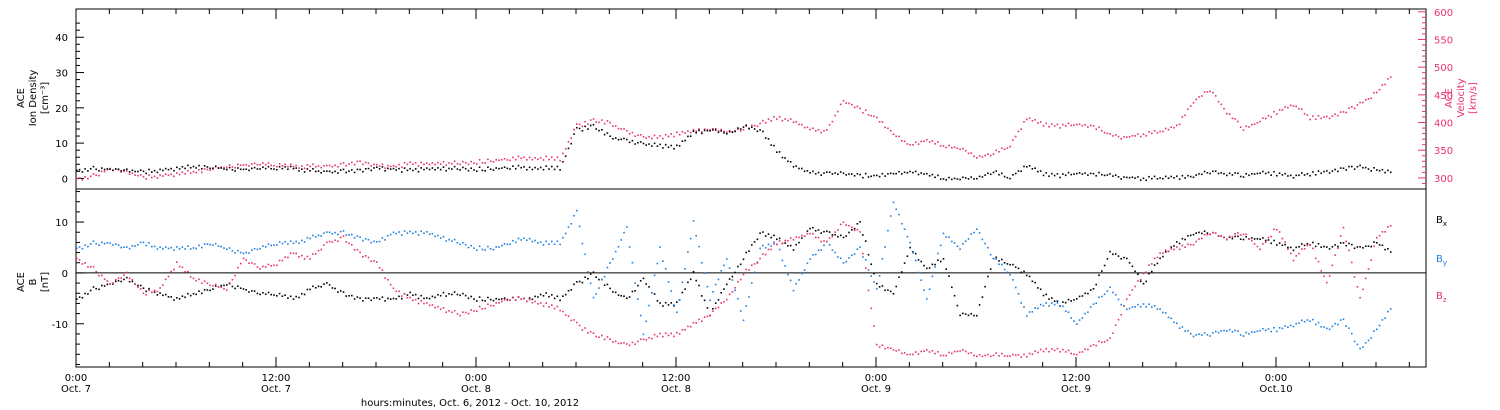  What do you see at coordinates (476, 378) in the screenshot?
I see `time-tick-label: 0:00` at bounding box center [476, 378].